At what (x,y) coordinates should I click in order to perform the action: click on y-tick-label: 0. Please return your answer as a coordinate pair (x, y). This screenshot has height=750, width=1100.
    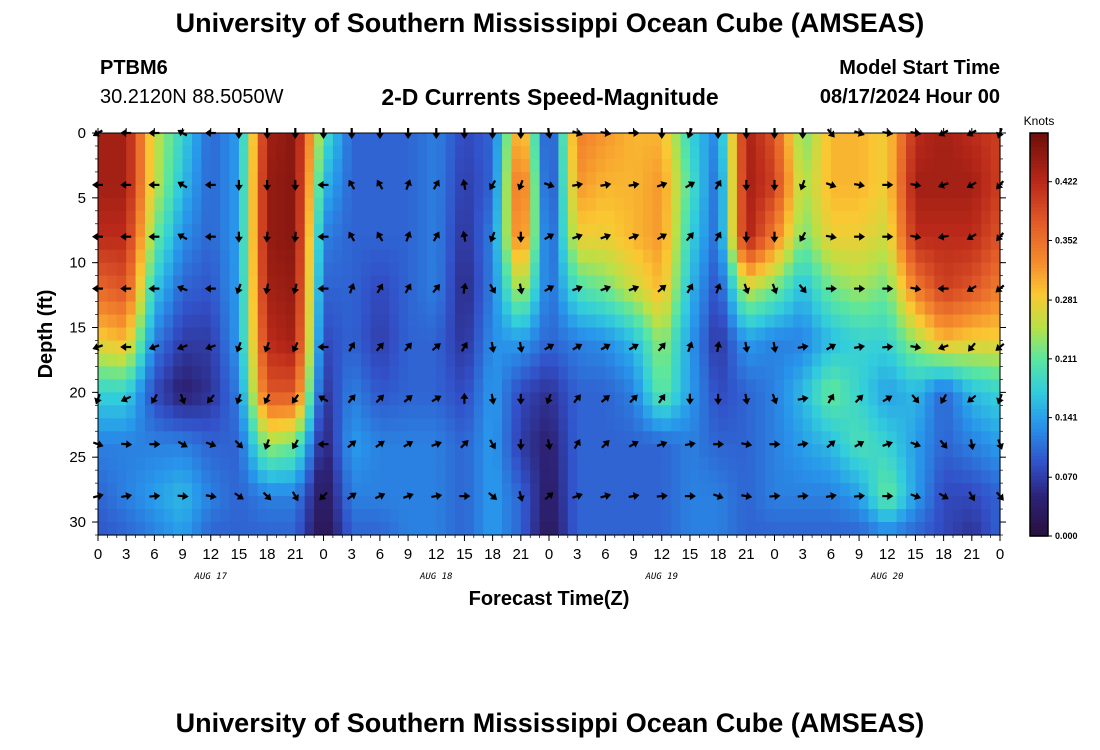
    Looking at the image, I should click on (82, 133).